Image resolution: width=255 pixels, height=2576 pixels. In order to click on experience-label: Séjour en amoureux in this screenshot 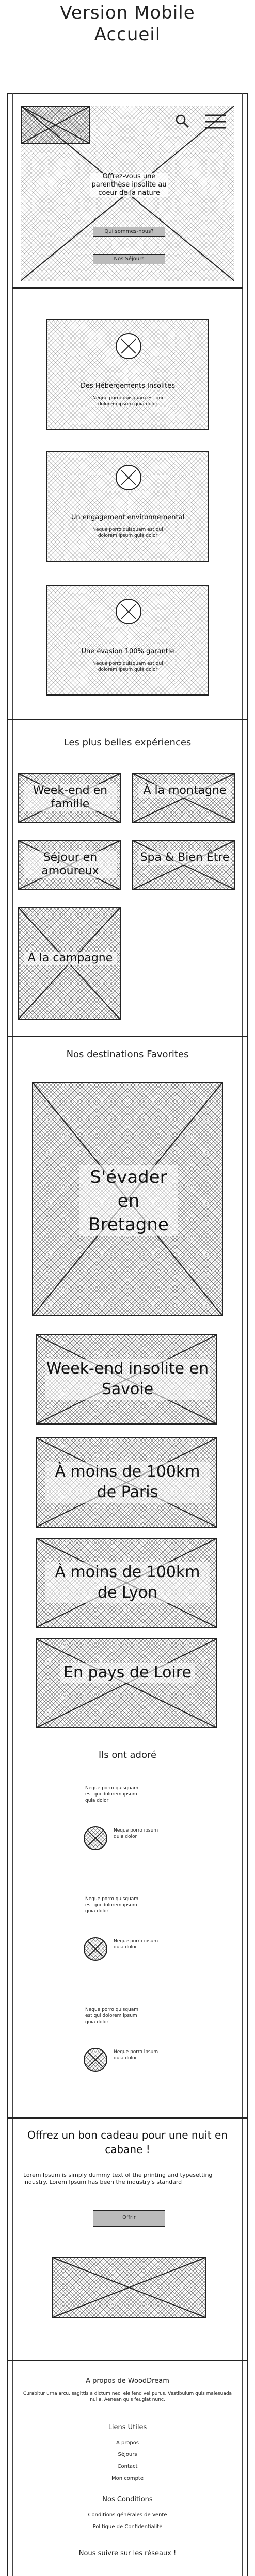, I will do `click(70, 864)`.